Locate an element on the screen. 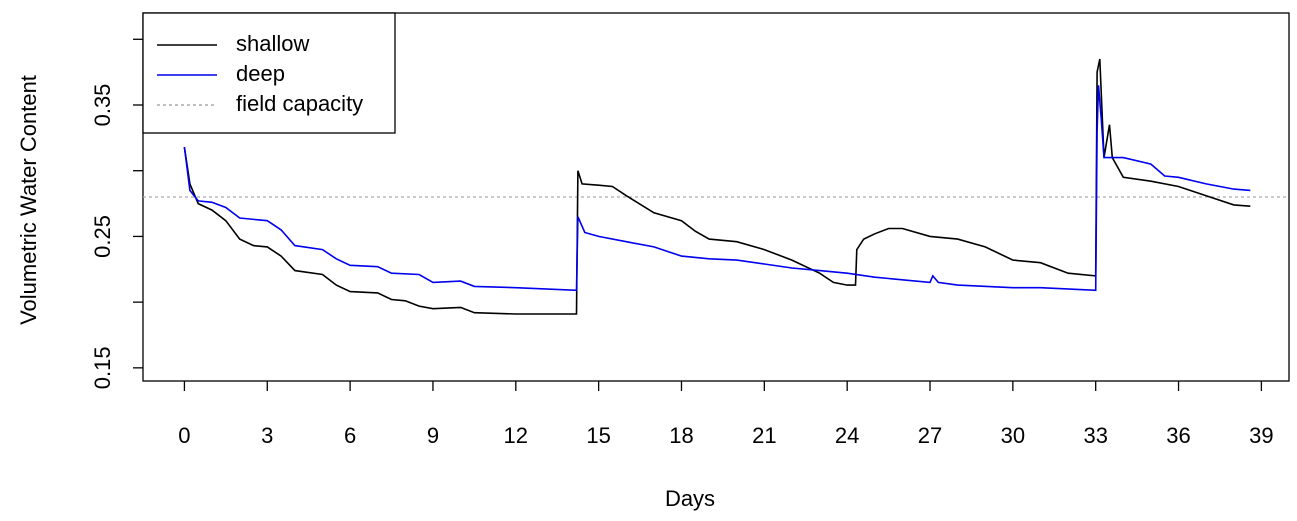 The height and width of the screenshot is (521, 1297). y-axis-label: Volumetric Water Content is located at coordinates (28, 200).